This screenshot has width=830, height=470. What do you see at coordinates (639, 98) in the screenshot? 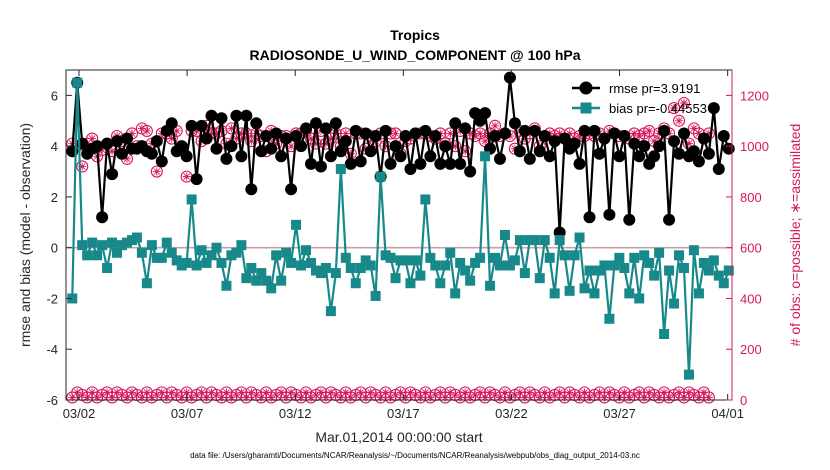
I see `legend: rmse pr=3.9191 bias pr=-0.44553` at bounding box center [639, 98].